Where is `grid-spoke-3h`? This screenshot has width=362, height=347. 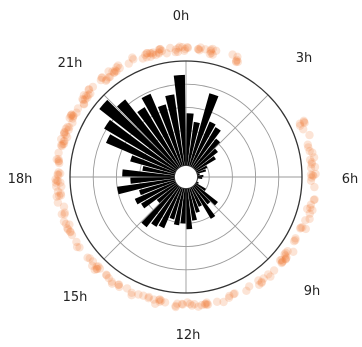 grid-spoke-3h is located at coordinates (231, 132).